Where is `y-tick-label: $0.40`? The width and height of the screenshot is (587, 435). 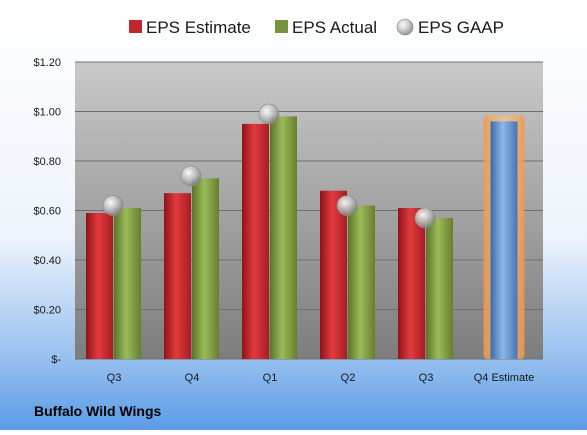
y-tick-label: $0.40 is located at coordinates (47, 261).